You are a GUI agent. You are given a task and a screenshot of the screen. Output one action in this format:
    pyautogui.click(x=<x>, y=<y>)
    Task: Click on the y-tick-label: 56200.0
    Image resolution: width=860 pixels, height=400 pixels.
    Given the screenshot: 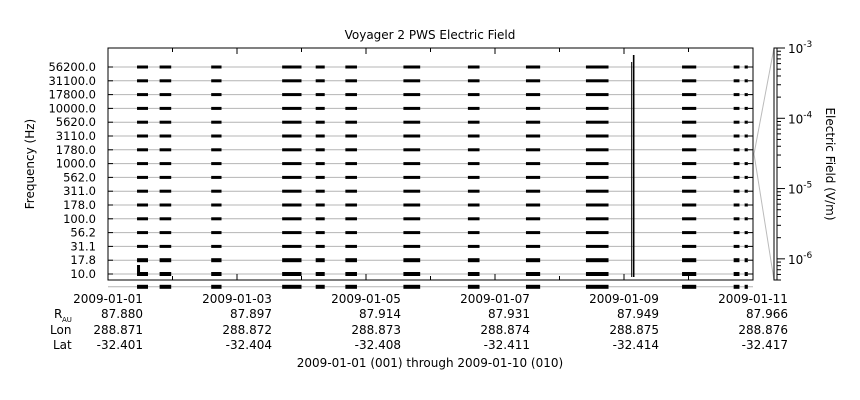 What is the action you would take?
    pyautogui.click(x=72, y=67)
    